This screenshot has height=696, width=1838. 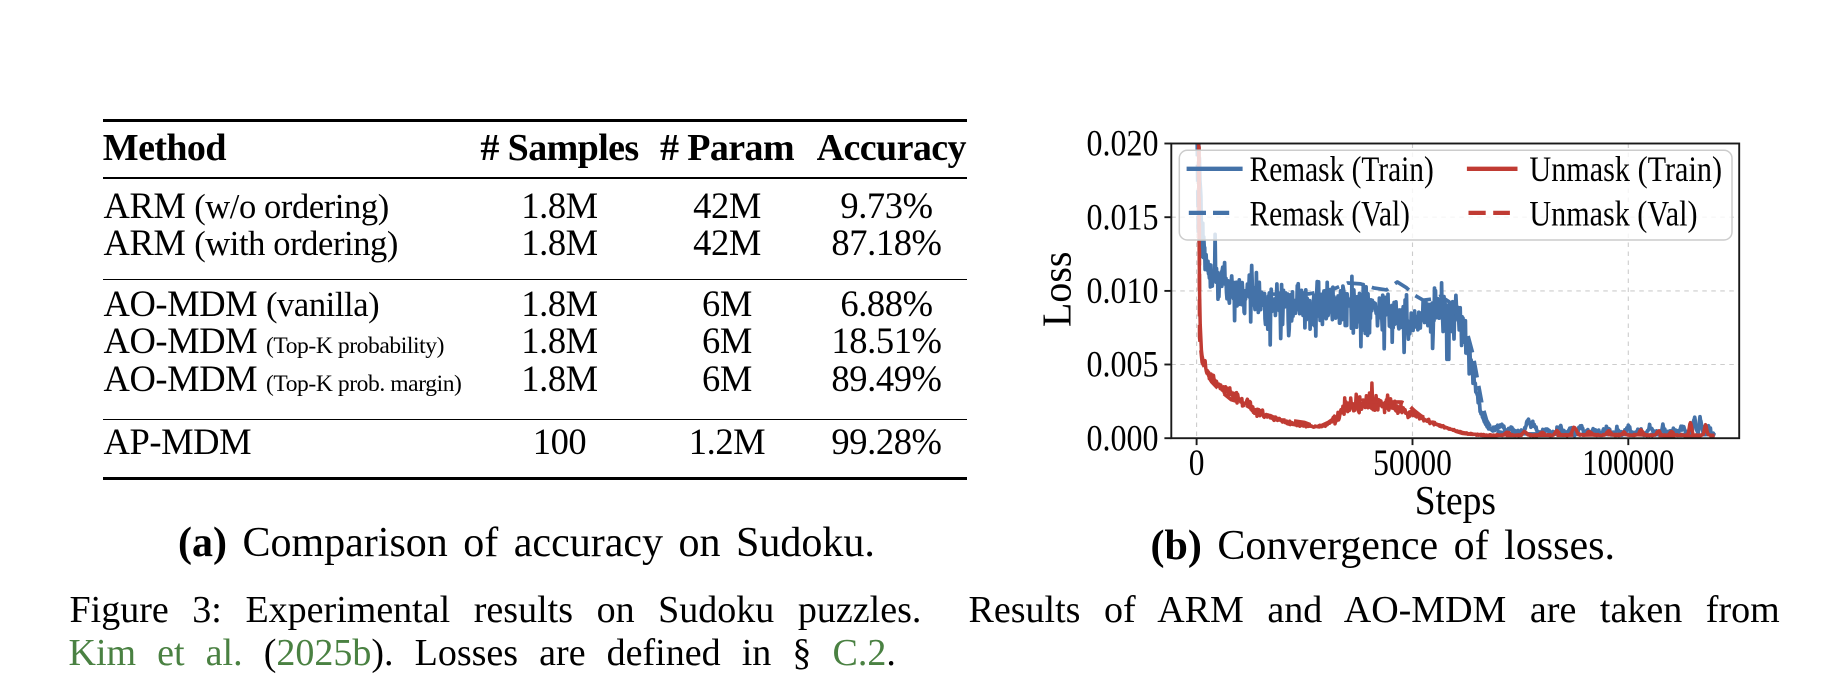 I want to click on svg-text: 100000, so click(x=1628, y=463).